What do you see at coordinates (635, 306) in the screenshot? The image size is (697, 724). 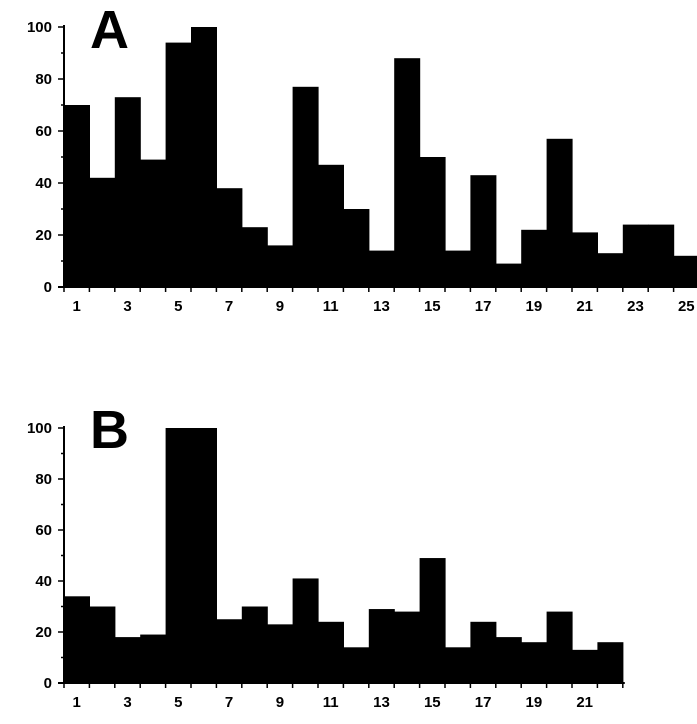 I see `x-tick-label: 23` at bounding box center [635, 306].